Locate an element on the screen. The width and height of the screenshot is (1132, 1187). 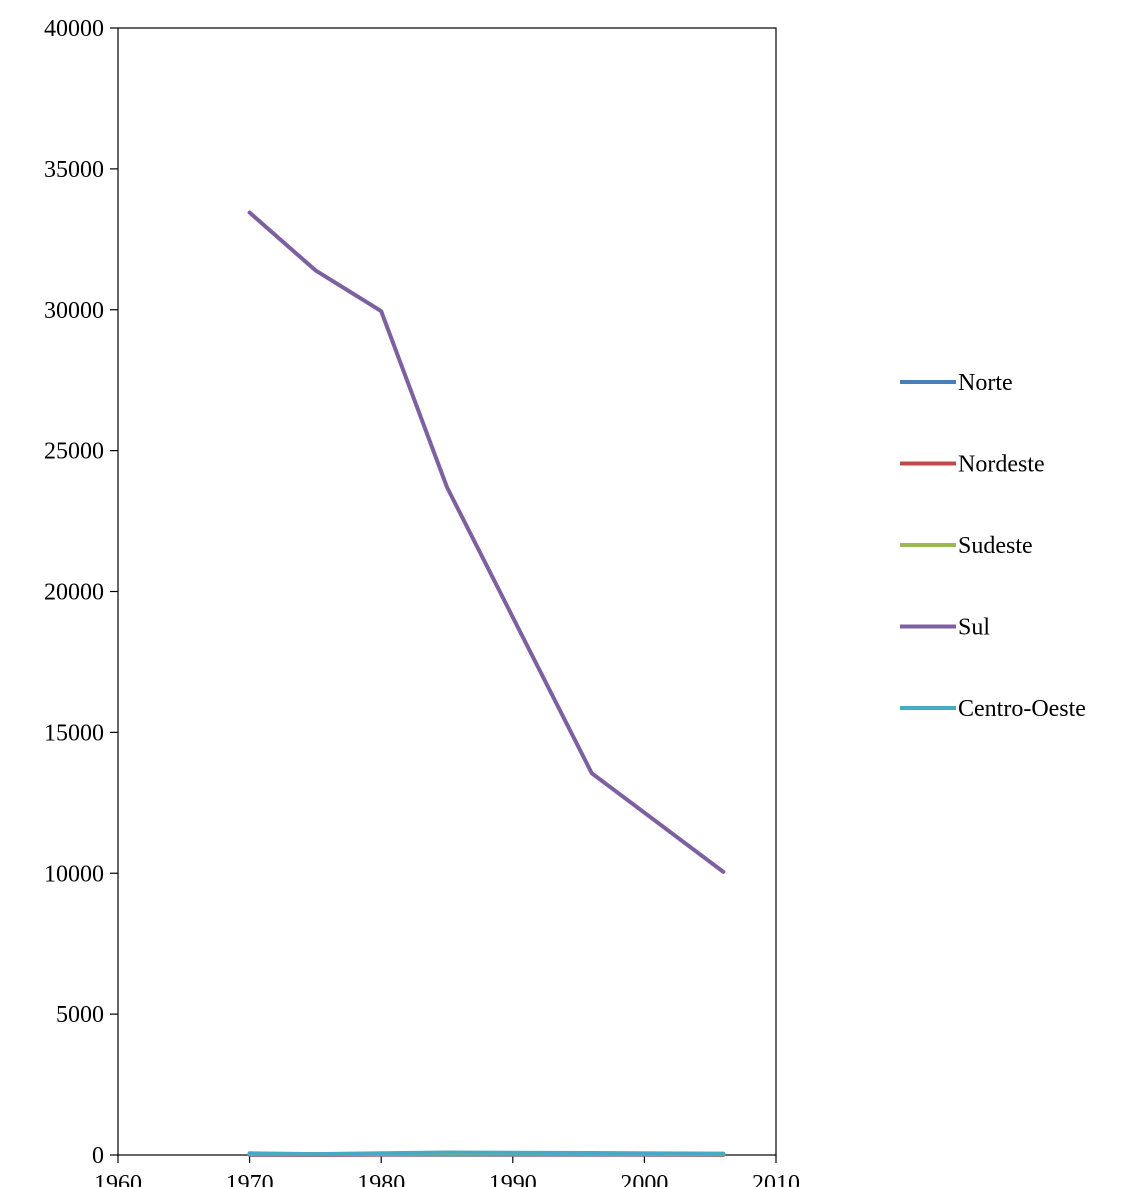
y-tick-label: 10000 is located at coordinates (74, 874).